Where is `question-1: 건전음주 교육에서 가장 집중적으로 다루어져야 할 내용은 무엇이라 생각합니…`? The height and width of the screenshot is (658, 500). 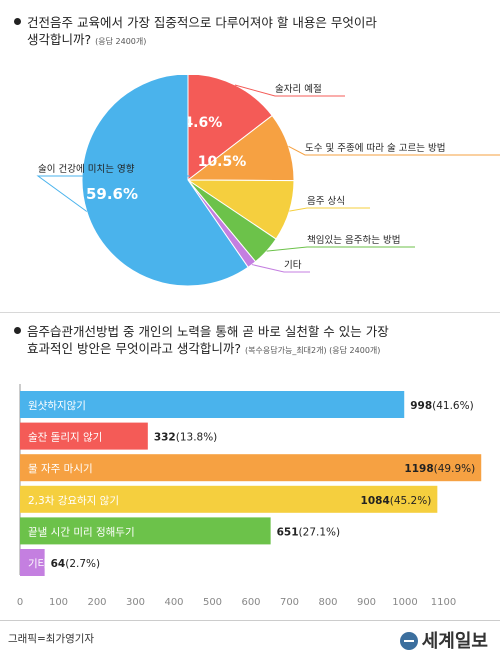 question-1: 건전음주 교육에서 가장 집중적으로 다루어져야 할 내용은 무엇이라 생각합니… is located at coordinates (195, 32).